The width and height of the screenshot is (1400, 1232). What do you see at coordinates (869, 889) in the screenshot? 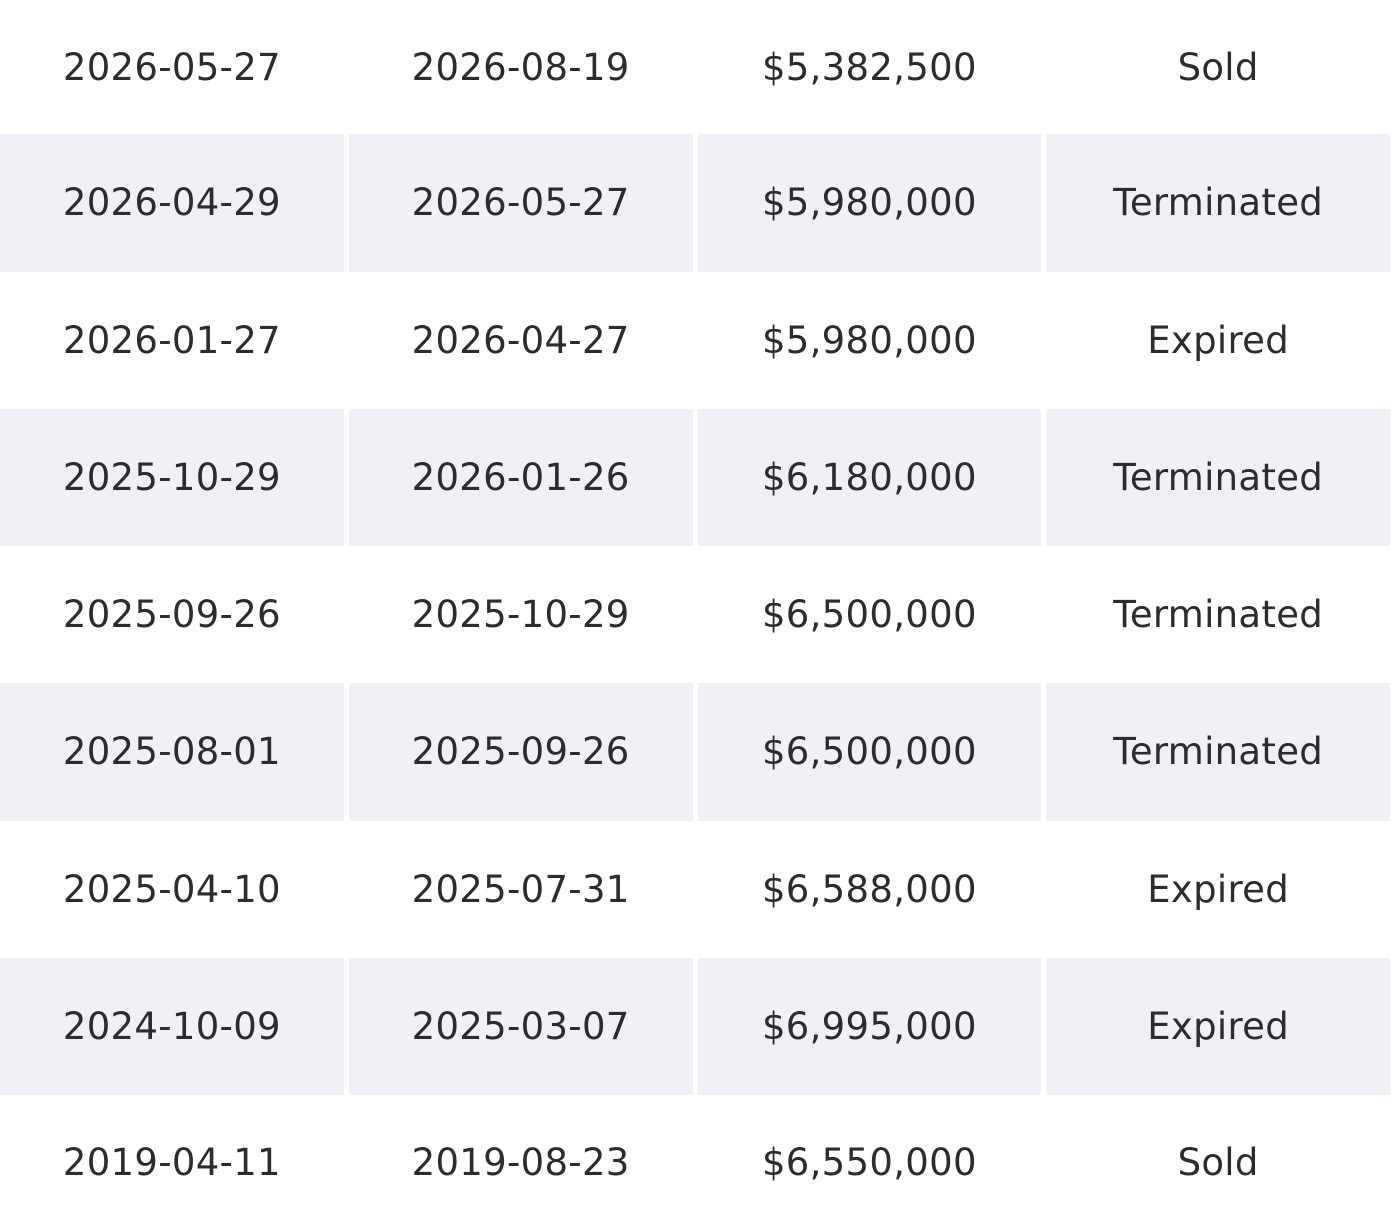
I see `price-cell: $6,588,000` at bounding box center [869, 889].